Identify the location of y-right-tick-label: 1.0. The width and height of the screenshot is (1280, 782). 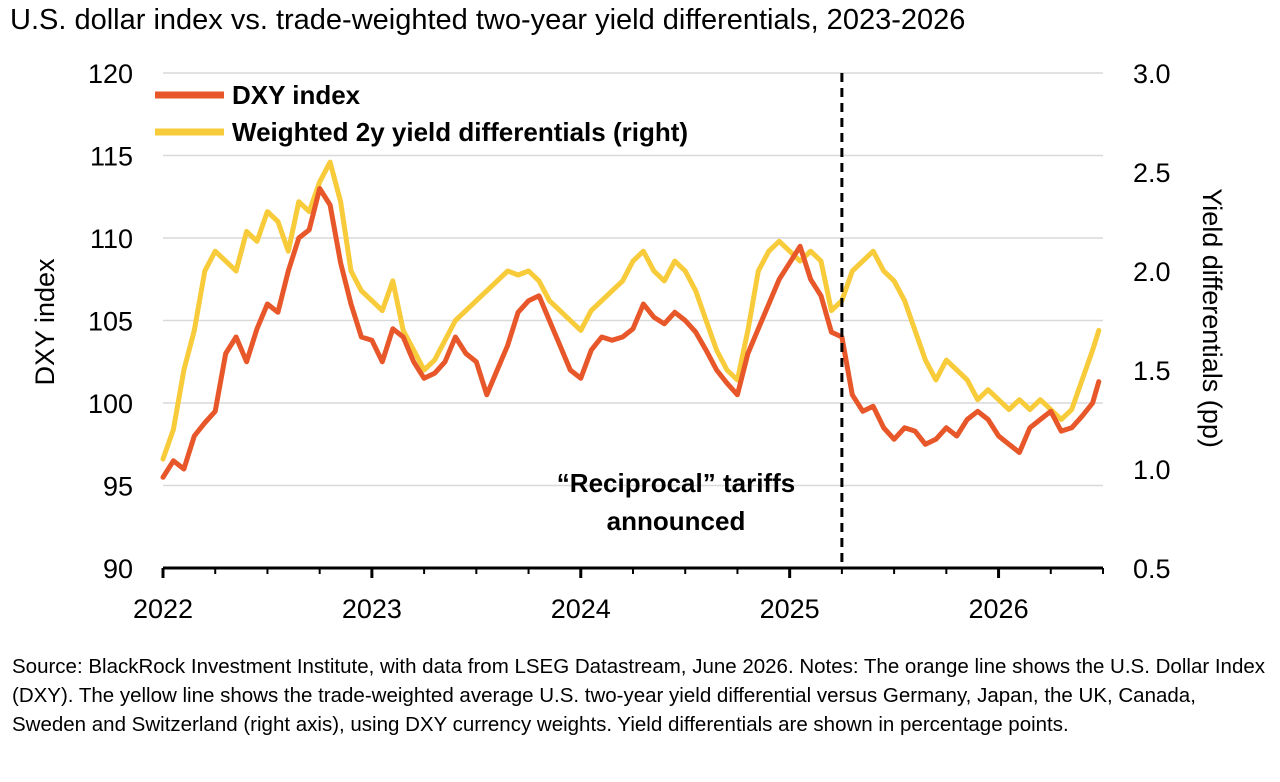
(1152, 470).